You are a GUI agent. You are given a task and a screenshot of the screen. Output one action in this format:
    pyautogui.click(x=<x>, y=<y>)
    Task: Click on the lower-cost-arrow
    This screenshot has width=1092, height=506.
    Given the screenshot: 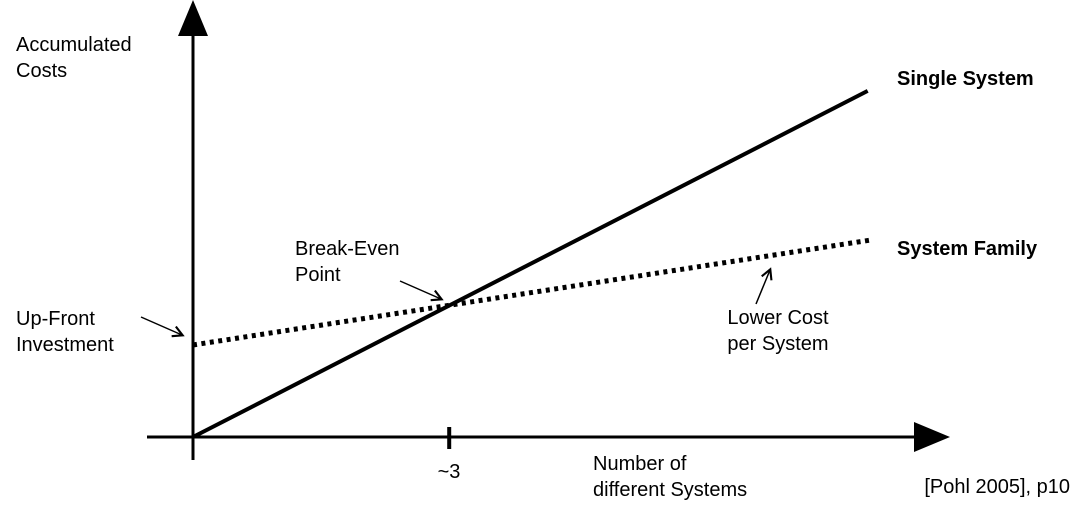 What is the action you would take?
    pyautogui.click(x=764, y=286)
    